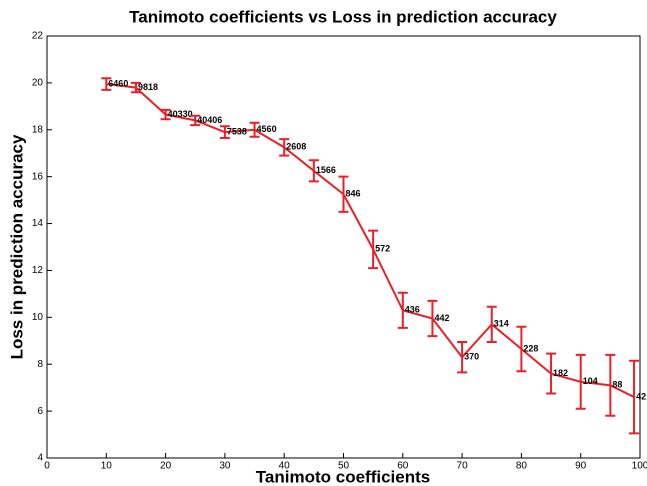 This screenshot has height=486, width=647. What do you see at coordinates (40, 411) in the screenshot?
I see `y-tick-label: 6` at bounding box center [40, 411].